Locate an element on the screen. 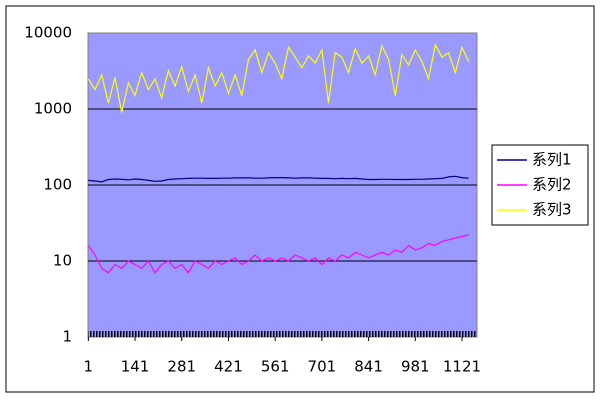  y-tick-label: 100 is located at coordinates (57, 185).